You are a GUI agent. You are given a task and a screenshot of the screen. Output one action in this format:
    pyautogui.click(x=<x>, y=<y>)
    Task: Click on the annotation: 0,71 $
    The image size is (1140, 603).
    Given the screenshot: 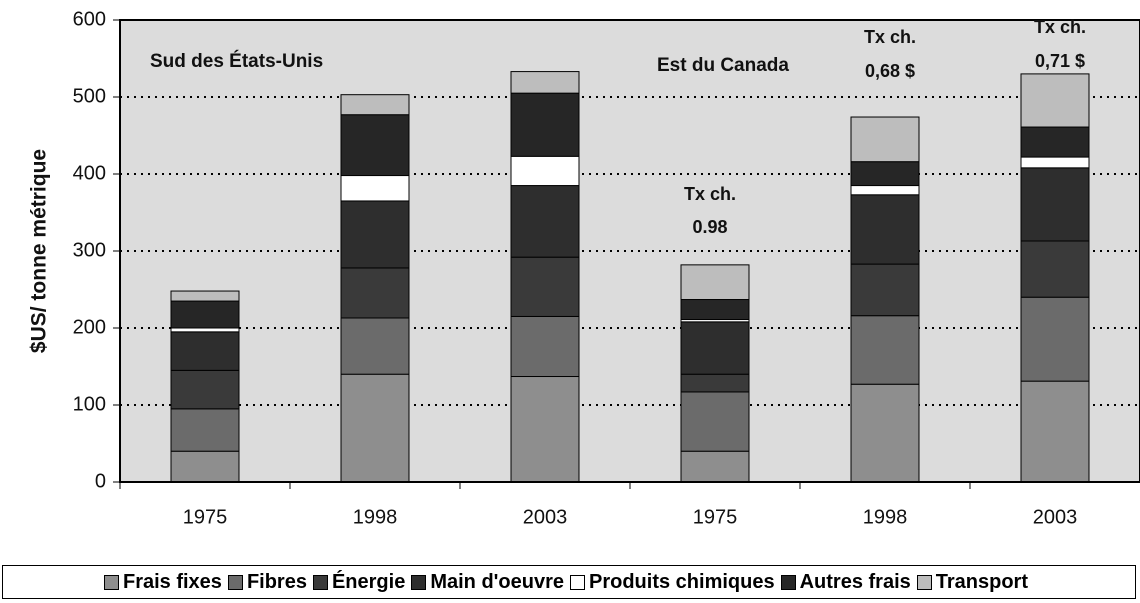 What is the action you would take?
    pyautogui.click(x=1060, y=61)
    